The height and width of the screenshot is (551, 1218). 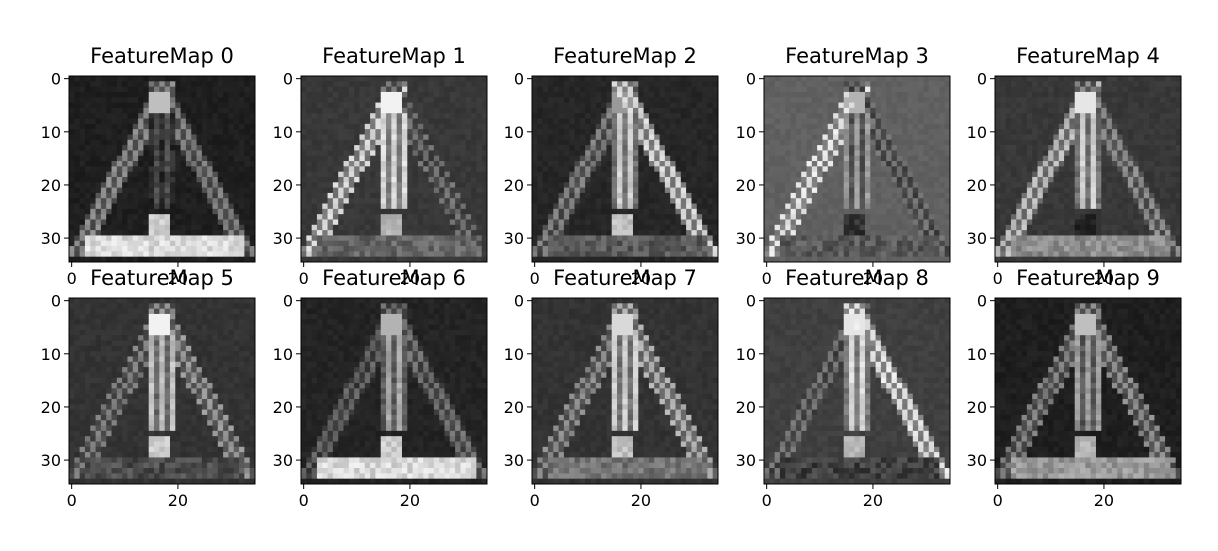 I want to click on panel-title: FeatureMap 1, so click(x=394, y=56).